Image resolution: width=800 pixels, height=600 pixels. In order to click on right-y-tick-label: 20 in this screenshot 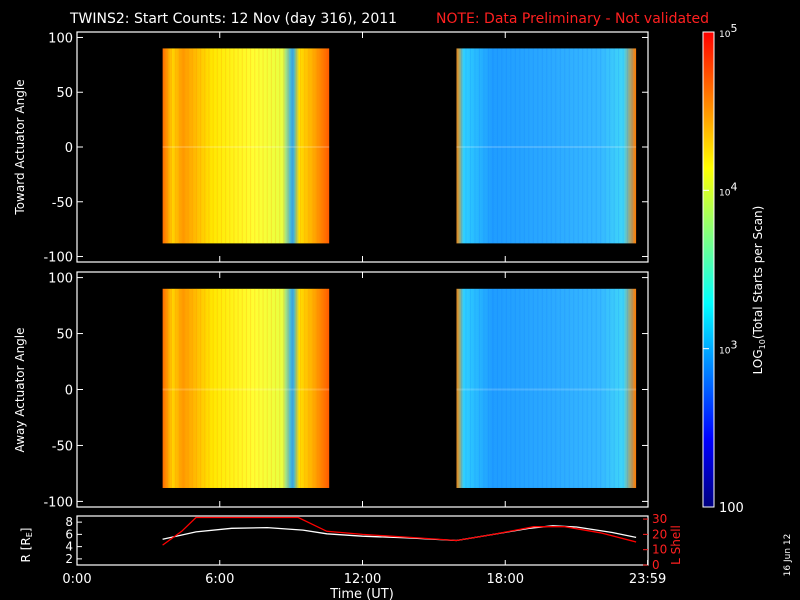, I will do `click(659, 534)`.